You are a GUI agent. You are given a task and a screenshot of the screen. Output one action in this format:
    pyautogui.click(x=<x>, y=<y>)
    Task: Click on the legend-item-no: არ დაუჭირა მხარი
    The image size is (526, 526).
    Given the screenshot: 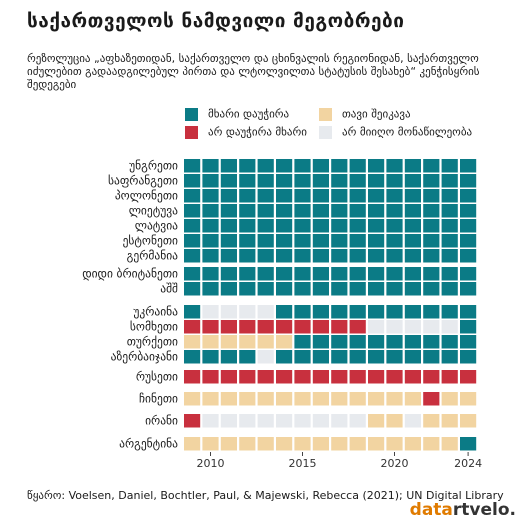 What is the action you would take?
    pyautogui.click(x=246, y=132)
    